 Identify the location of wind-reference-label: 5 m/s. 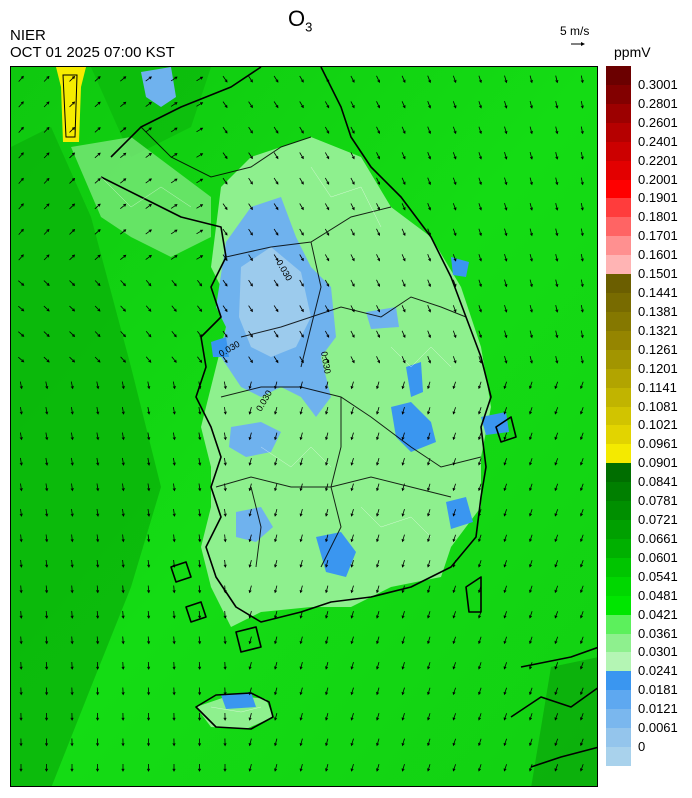
(575, 31).